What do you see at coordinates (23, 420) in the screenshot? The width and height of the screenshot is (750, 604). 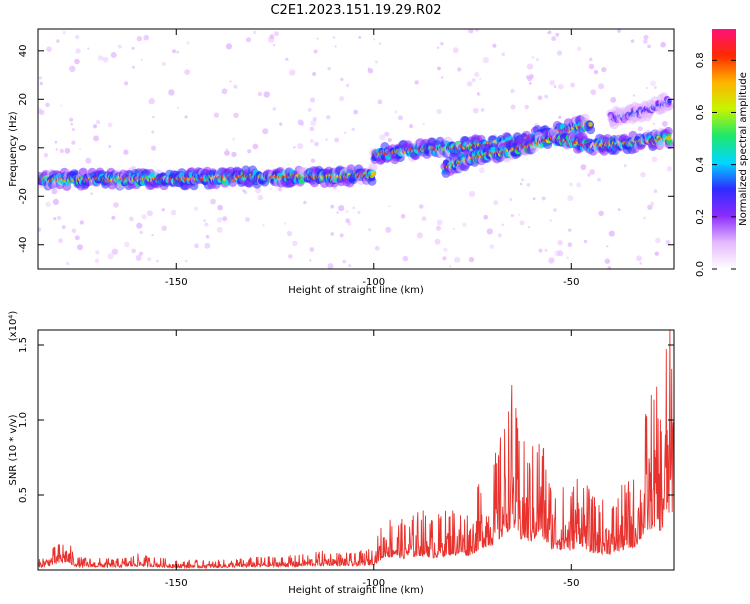 I see `y-tick-label: 1.0` at bounding box center [23, 420].